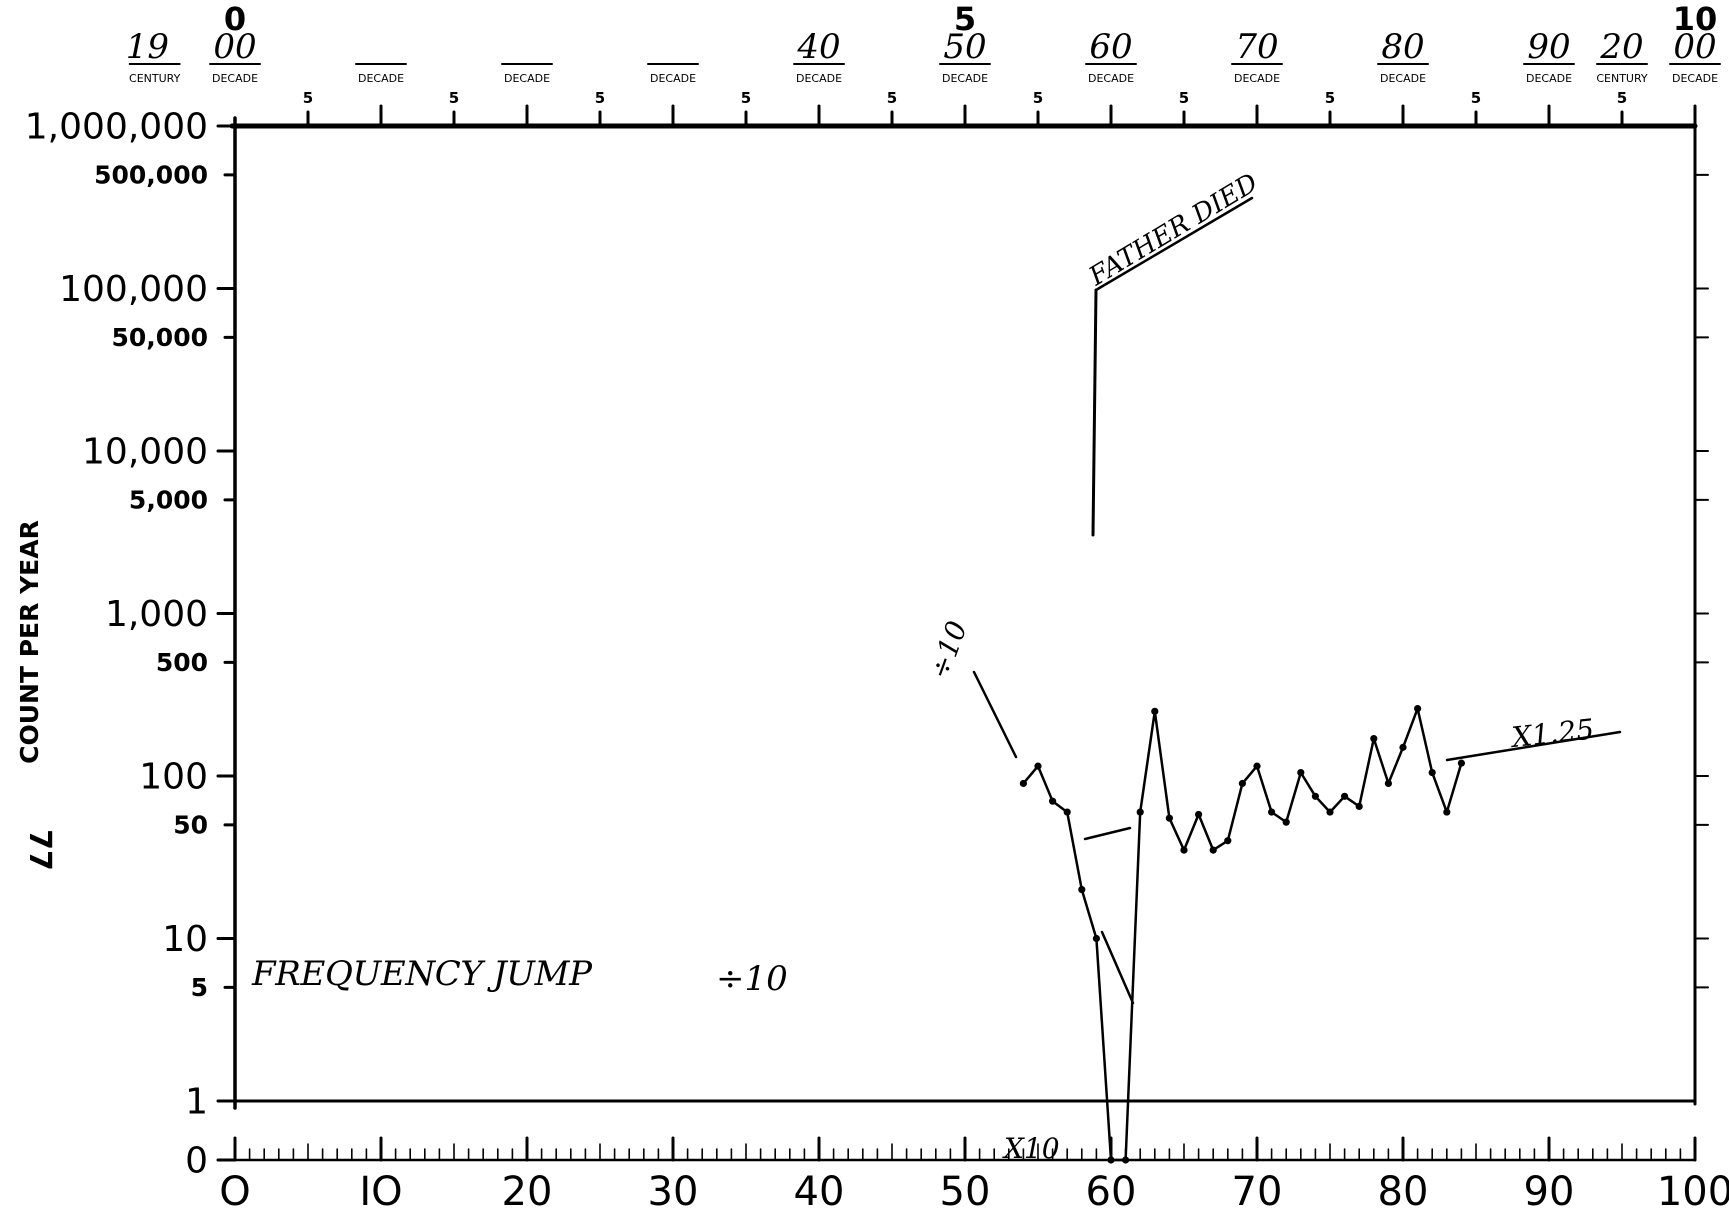 The width and height of the screenshot is (1729, 1211). What do you see at coordinates (1111, 1190) in the screenshot?
I see `x-tick-label: 60` at bounding box center [1111, 1190].